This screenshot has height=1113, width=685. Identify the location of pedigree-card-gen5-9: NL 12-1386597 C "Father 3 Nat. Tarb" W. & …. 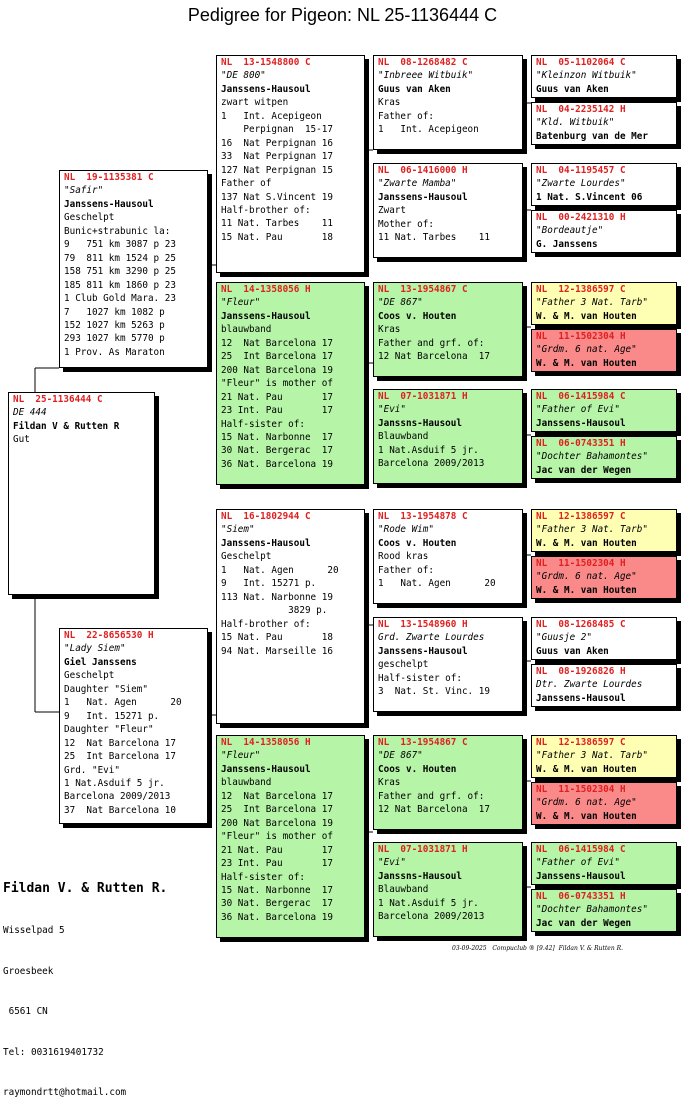
(604, 530).